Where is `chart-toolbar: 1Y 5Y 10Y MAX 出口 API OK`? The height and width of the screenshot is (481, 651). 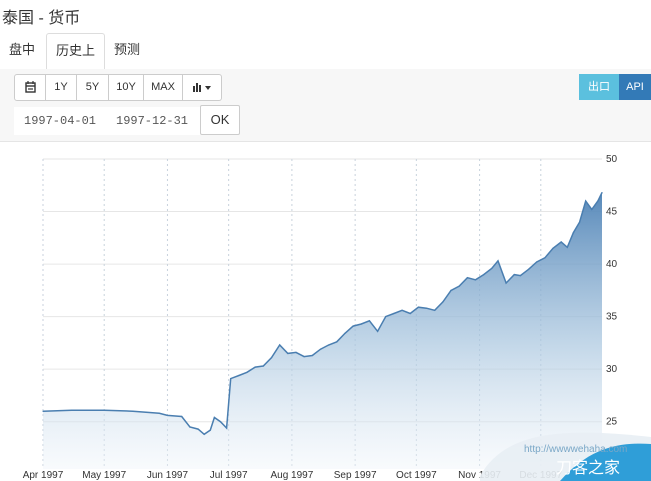
chart-toolbar: 1Y 5Y 10Y MAX 出口 API OK is located at coordinates (325, 105).